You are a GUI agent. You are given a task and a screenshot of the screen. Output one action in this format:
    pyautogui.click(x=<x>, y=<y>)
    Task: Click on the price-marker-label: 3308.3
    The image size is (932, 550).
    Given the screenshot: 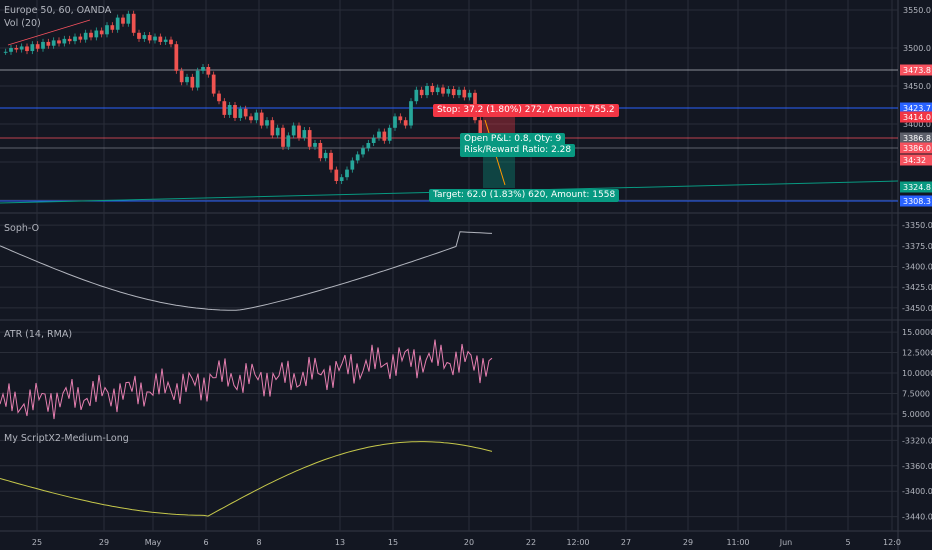 What is the action you would take?
    pyautogui.click(x=917, y=201)
    